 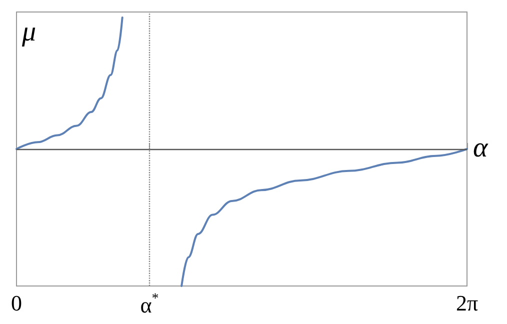 I want to click on x-tick-label: α*, so click(x=149, y=305).